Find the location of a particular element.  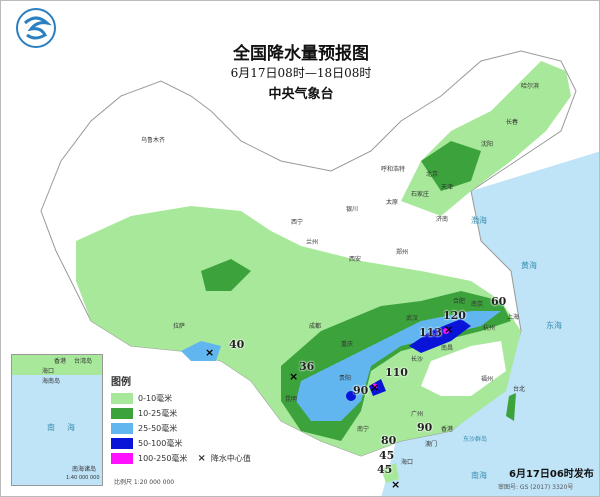

place-label: 台北 is located at coordinates (519, 389).